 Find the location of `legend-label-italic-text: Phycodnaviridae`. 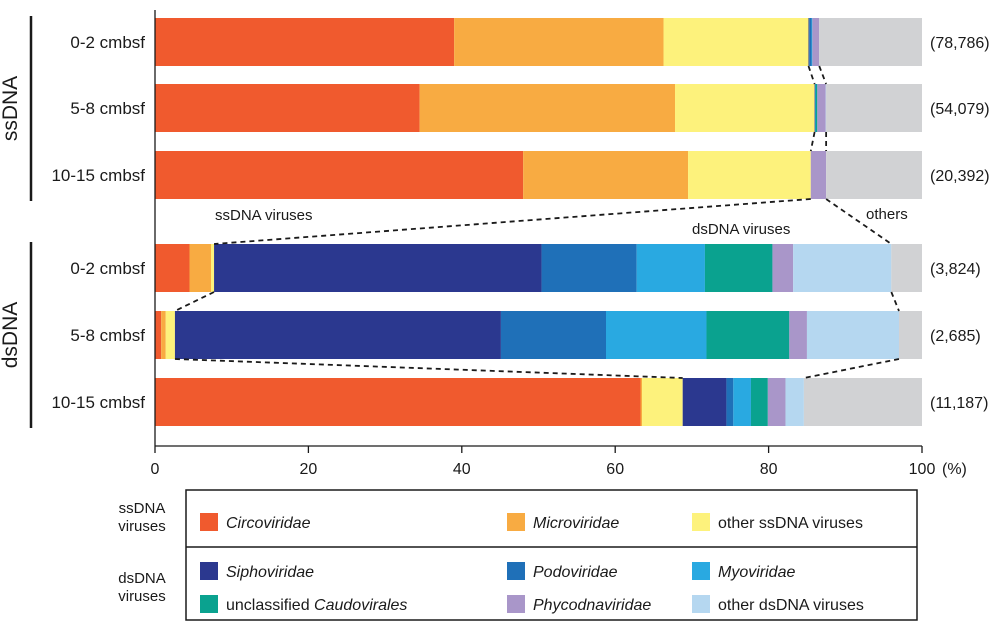

legend-label-italic-text: Phycodnaviridae is located at coordinates (592, 605).